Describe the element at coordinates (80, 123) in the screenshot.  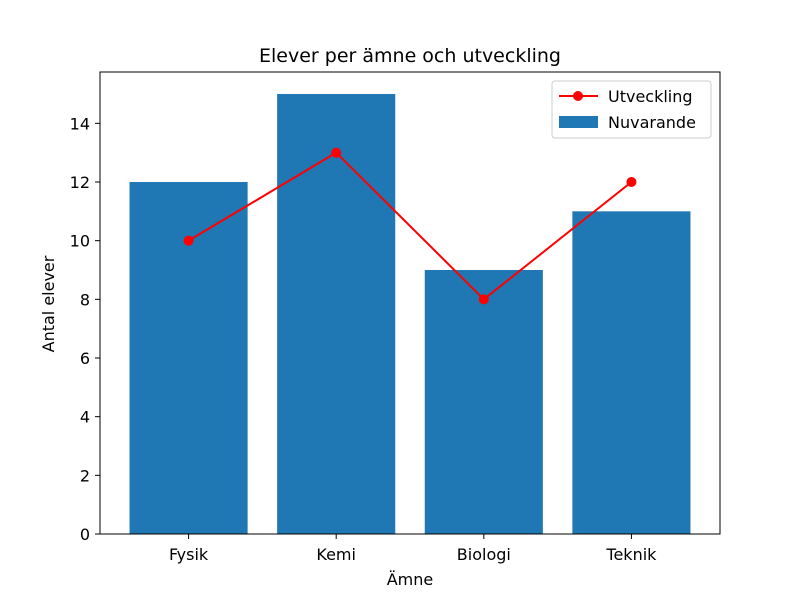
I see `y-tick-label: 14` at that location.